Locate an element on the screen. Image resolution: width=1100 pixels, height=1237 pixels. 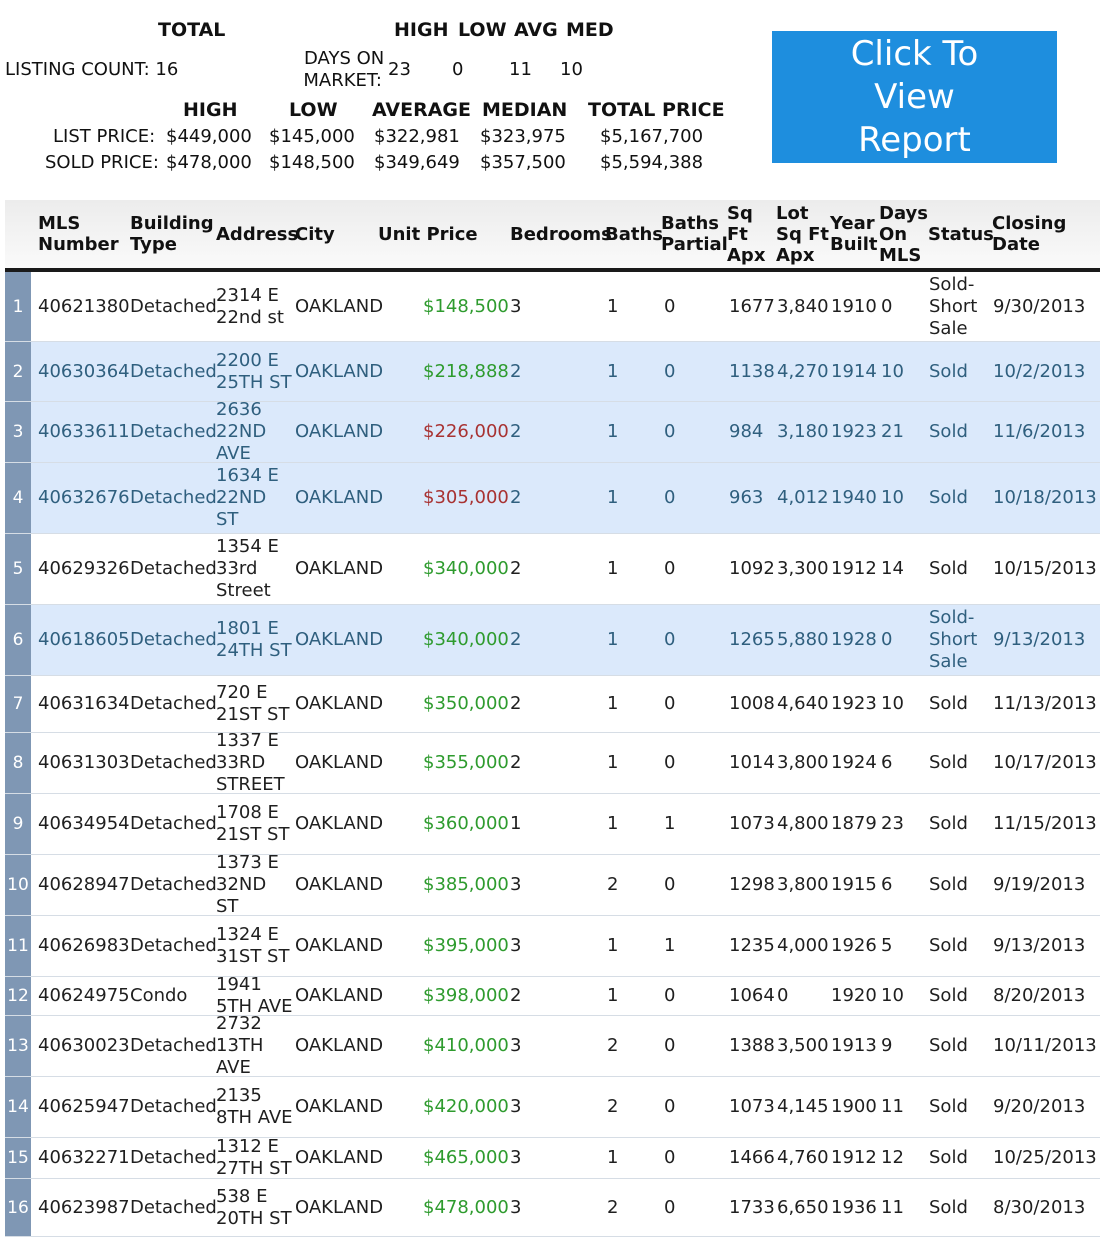
cell-lot-sq-ft: 4,145 is located at coordinates (803, 1106).